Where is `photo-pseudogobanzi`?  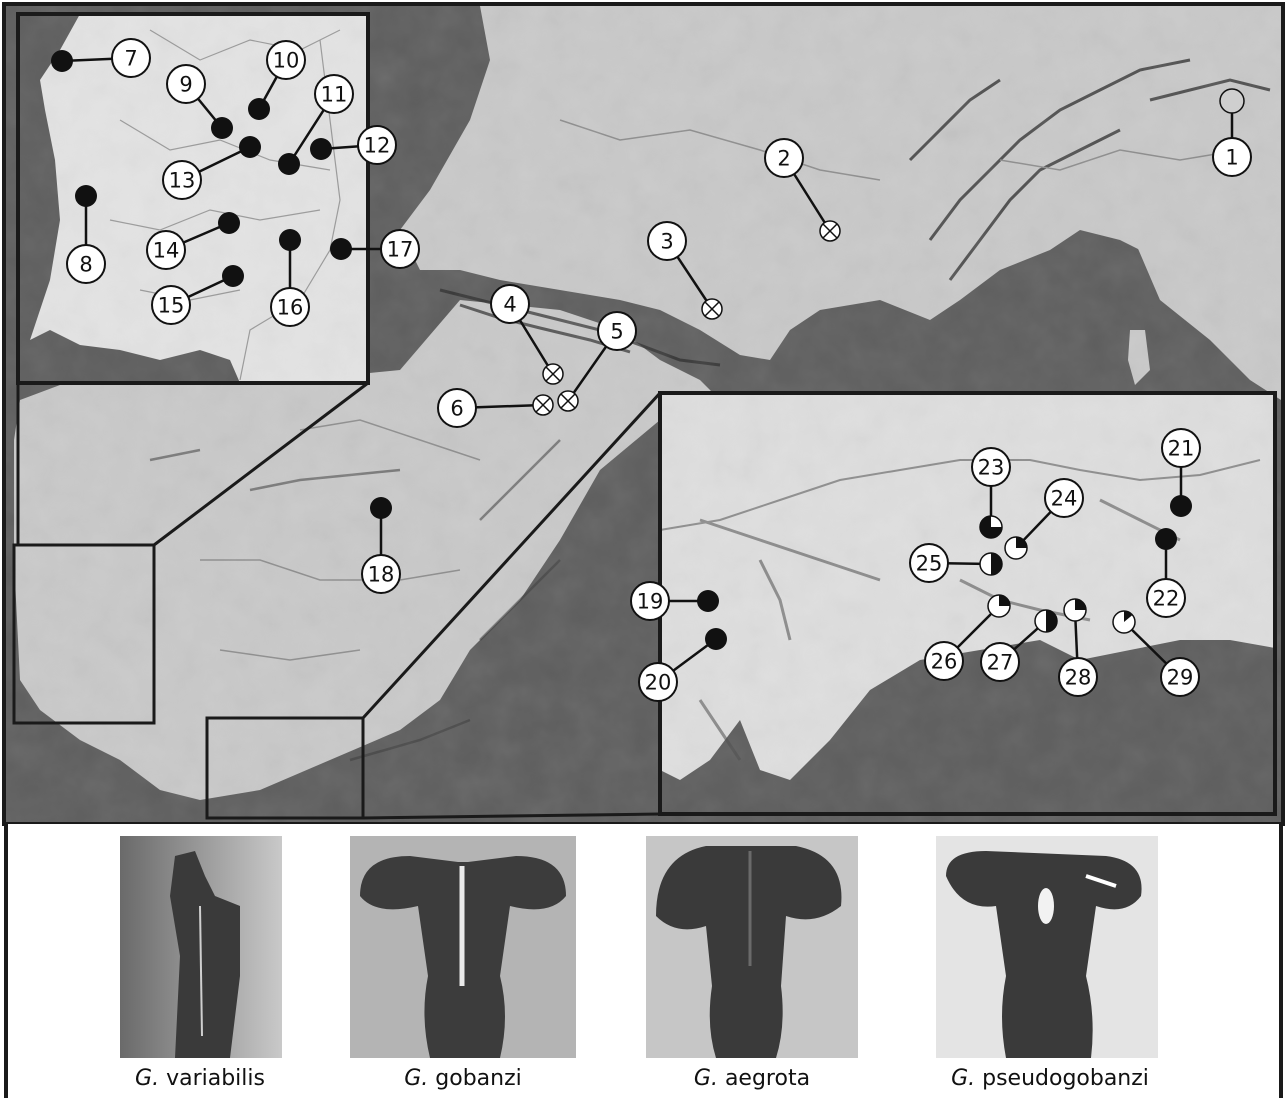 photo-pseudogobanzi is located at coordinates (1047, 947).